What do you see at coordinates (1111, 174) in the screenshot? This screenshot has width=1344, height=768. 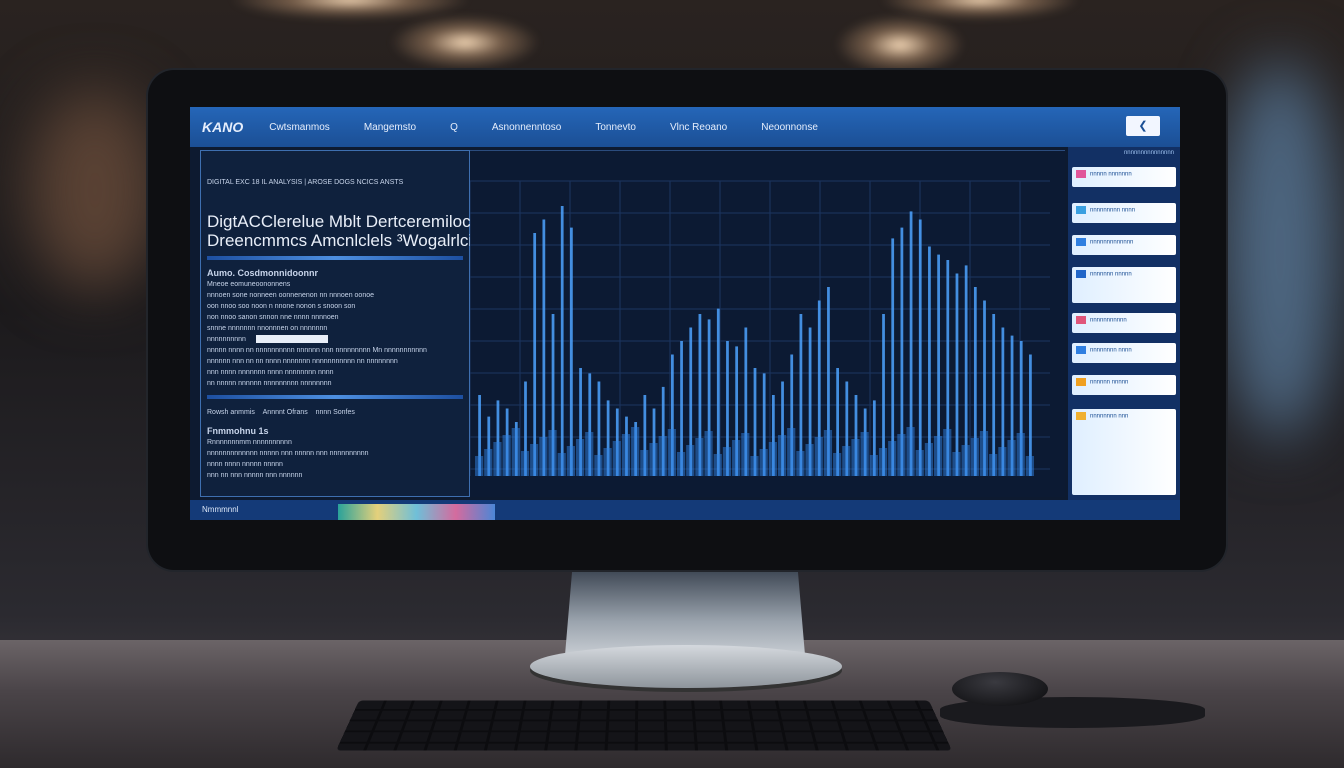 I see `card-label: nnnnn nnnnnnn` at bounding box center [1111, 174].